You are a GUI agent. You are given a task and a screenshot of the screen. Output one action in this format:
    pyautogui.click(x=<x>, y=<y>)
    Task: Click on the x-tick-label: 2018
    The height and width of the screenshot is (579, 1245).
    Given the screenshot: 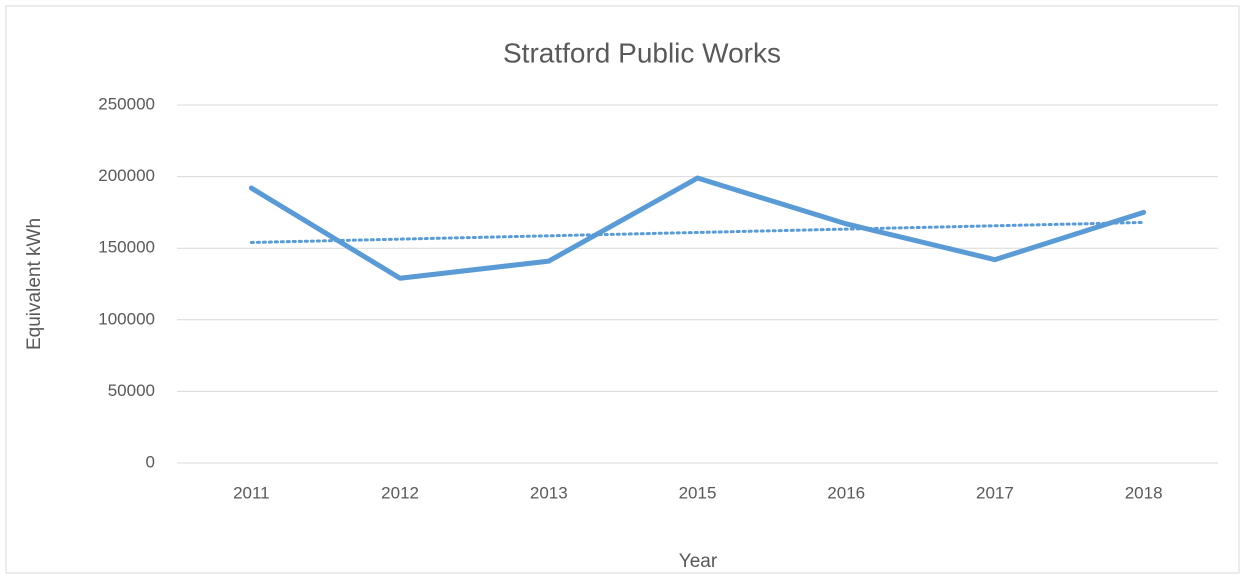 What is the action you would take?
    pyautogui.click(x=1144, y=492)
    